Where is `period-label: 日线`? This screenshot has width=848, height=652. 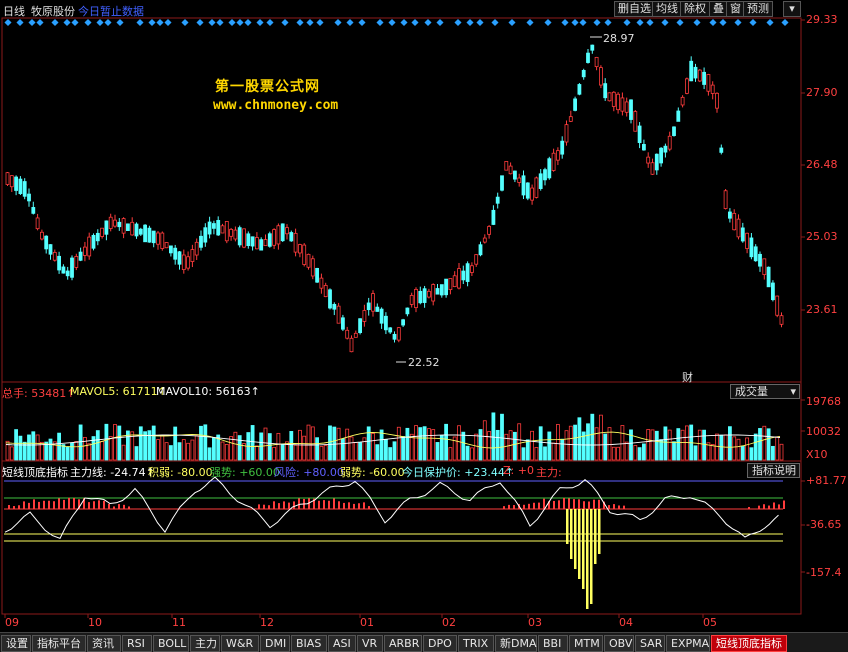 period-label: 日线 is located at coordinates (14, 11).